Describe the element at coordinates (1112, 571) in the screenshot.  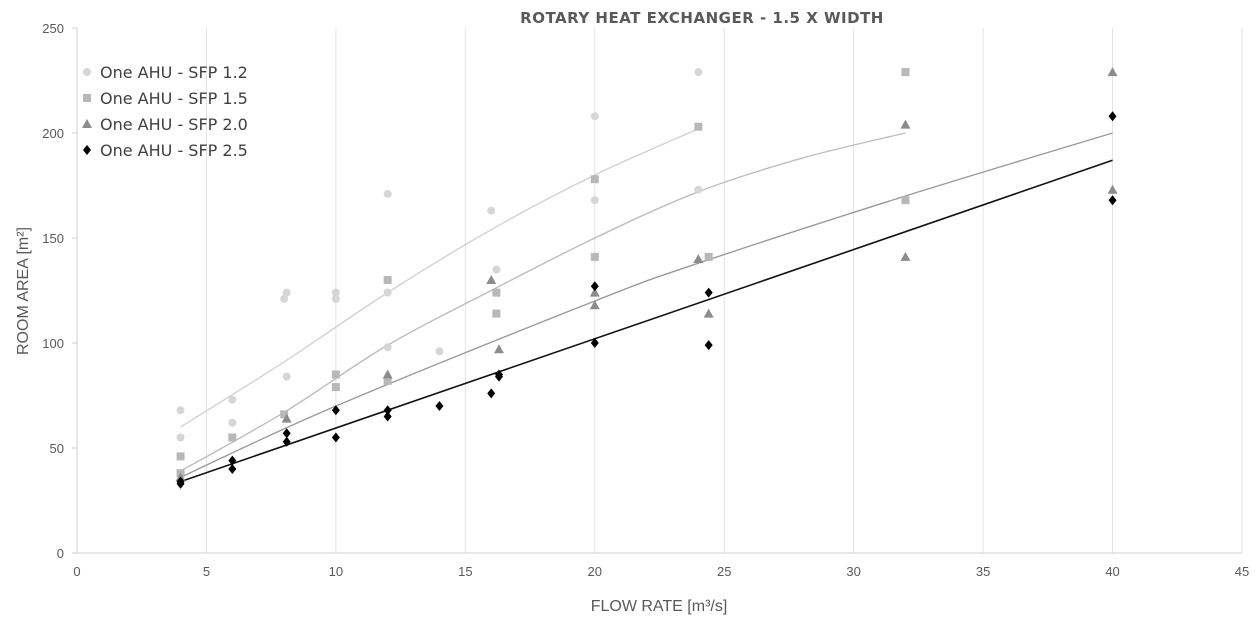
I see `x-tick-label: 40` at that location.